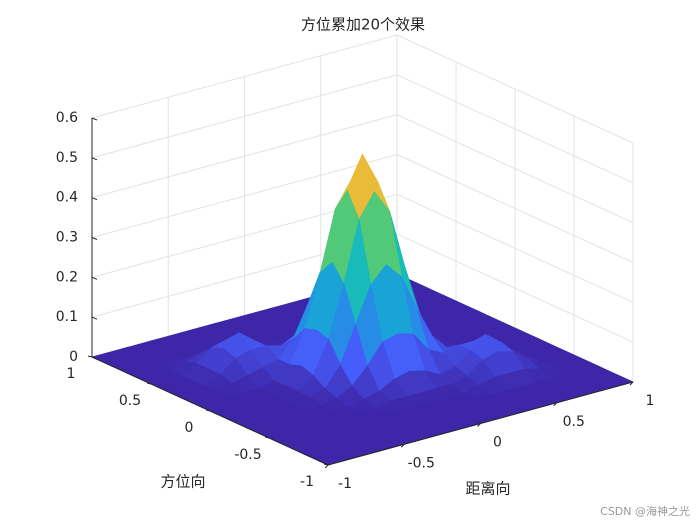 The image size is (700, 525). Describe the element at coordinates (67, 158) in the screenshot. I see `z-tick-label: 0.5` at that location.